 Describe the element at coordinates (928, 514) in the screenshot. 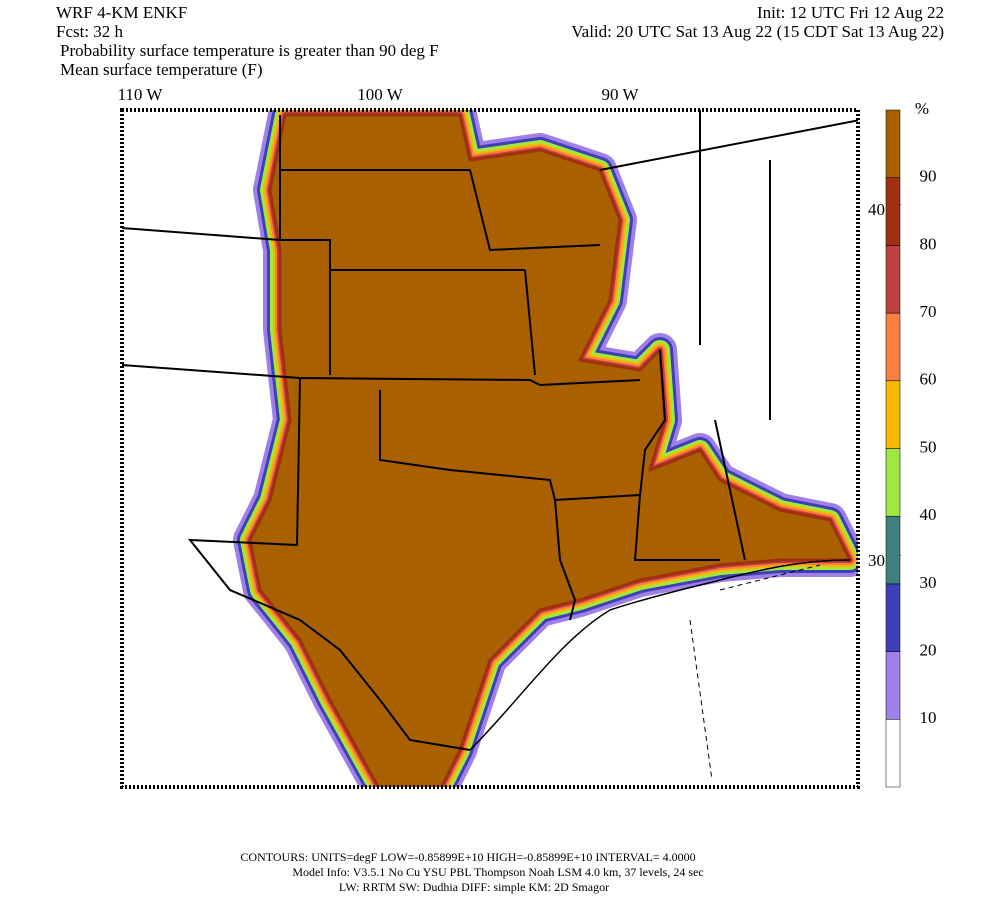

I see `colorbar-label: 40` at that location.